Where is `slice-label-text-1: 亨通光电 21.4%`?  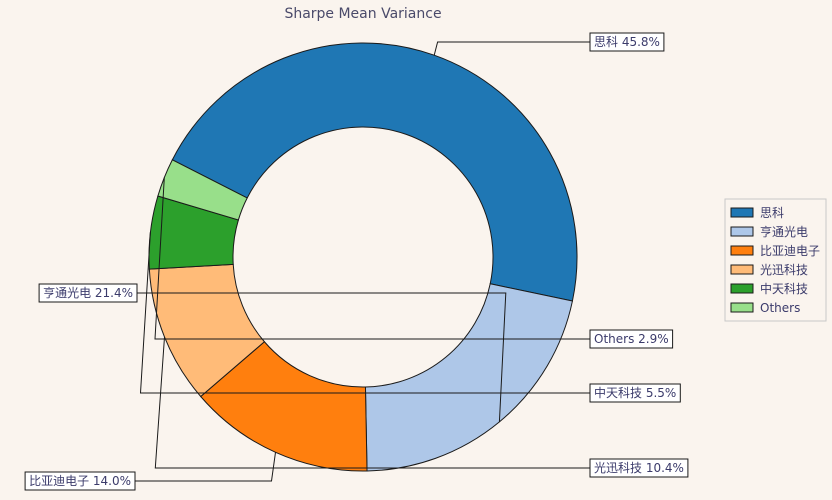
slice-label-text-1: 亨通光电 21.4% is located at coordinates (88, 292).